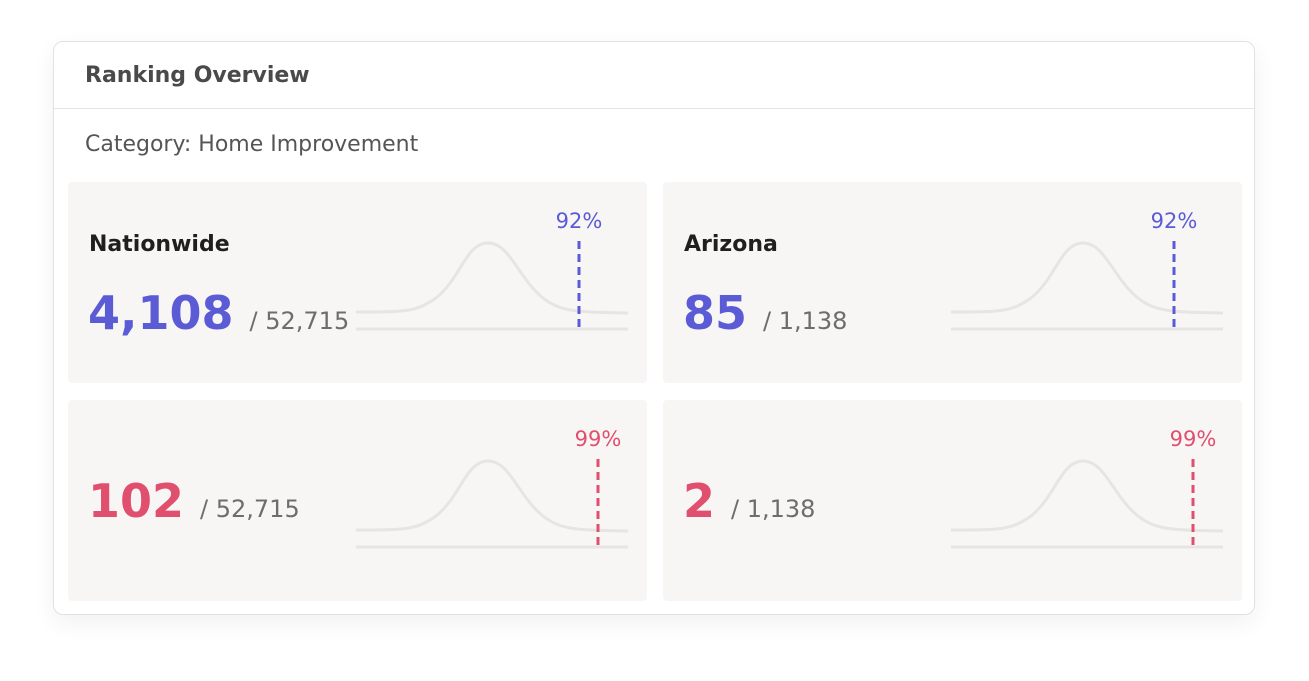  What do you see at coordinates (136, 501) in the screenshot?
I see `rank-value: 102` at bounding box center [136, 501].